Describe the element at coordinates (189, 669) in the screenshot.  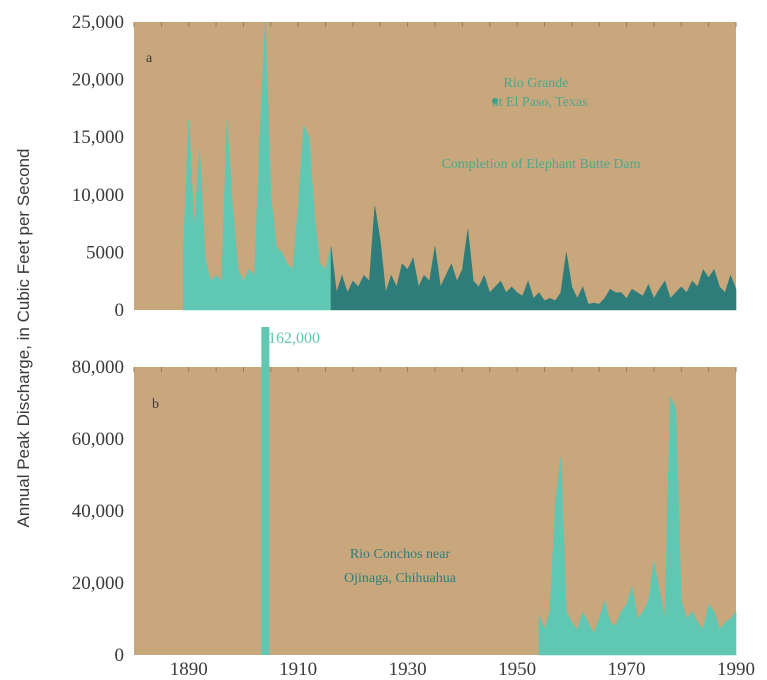
I see `x-tick-label: 1890` at that location.